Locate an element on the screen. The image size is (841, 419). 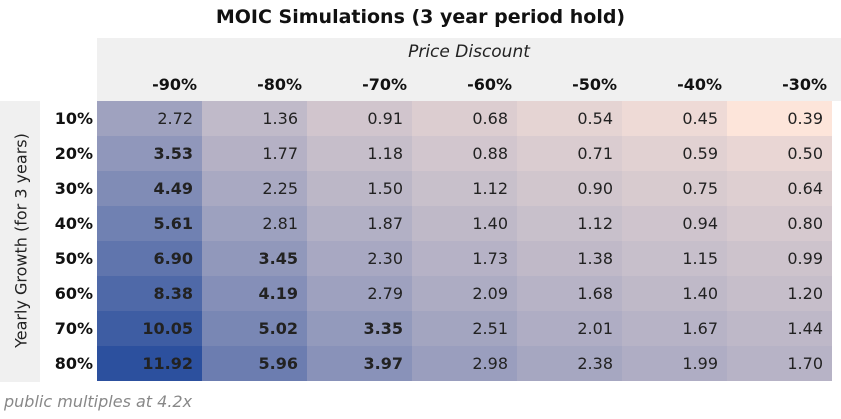
cell: 6.90 is located at coordinates (149, 258).